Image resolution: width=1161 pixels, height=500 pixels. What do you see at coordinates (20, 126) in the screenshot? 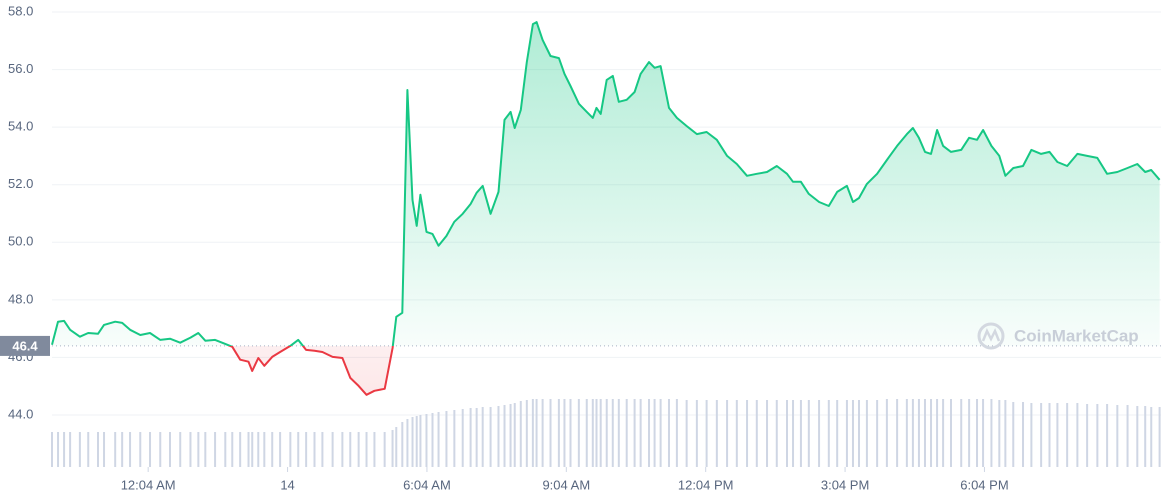
I see `y-tick-label: 54.0` at bounding box center [20, 126].